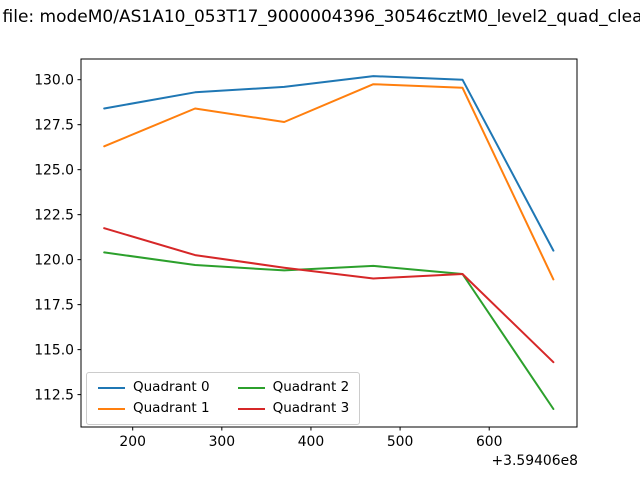  Describe the element at coordinates (132, 442) in the screenshot. I see `x-tick-label: 200` at that location.